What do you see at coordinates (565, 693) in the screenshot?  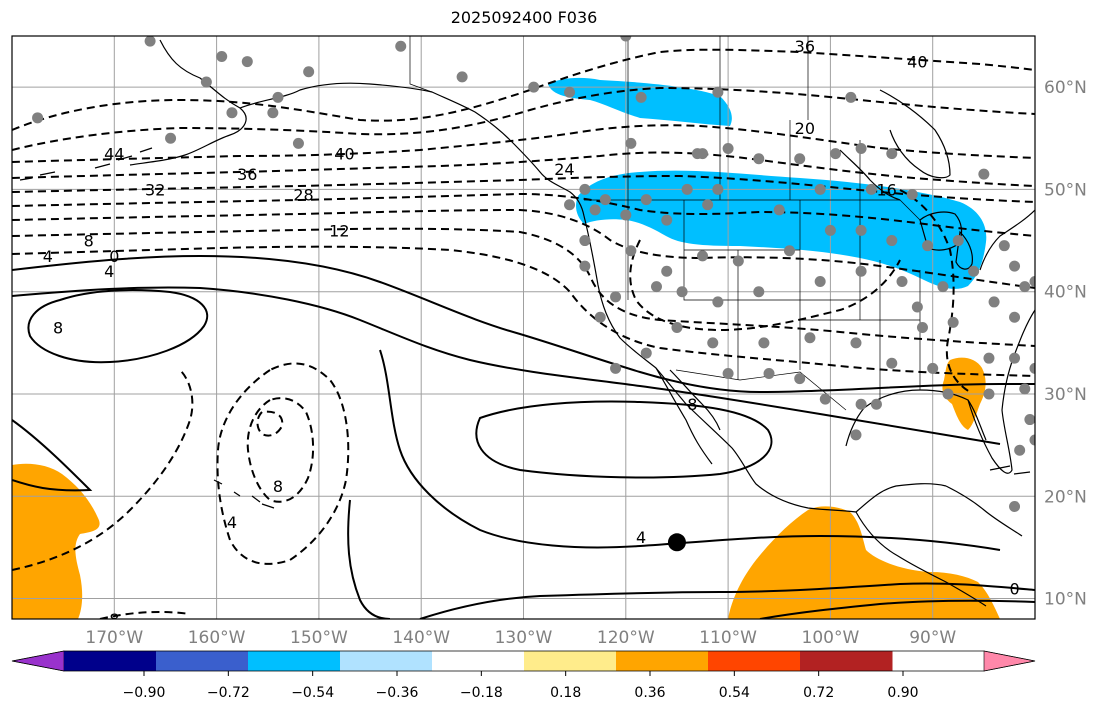 I see `colorbar-tick-label: 0.18` at bounding box center [565, 693].